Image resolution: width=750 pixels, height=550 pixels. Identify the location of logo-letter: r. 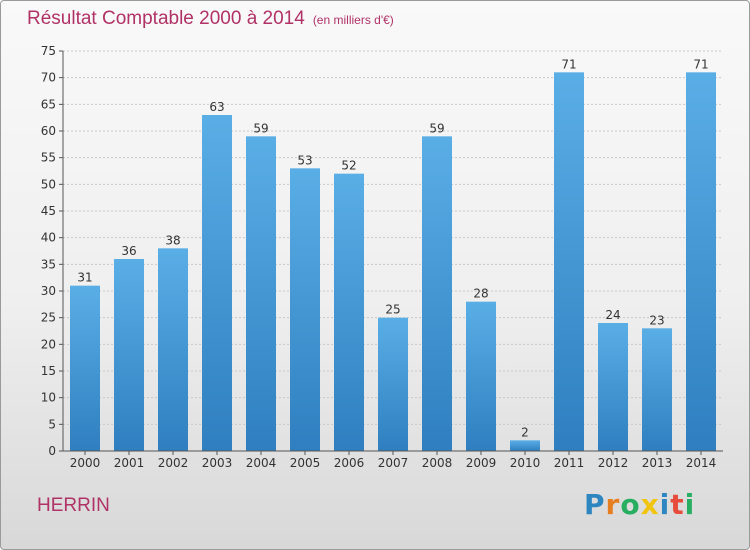
(613, 504).